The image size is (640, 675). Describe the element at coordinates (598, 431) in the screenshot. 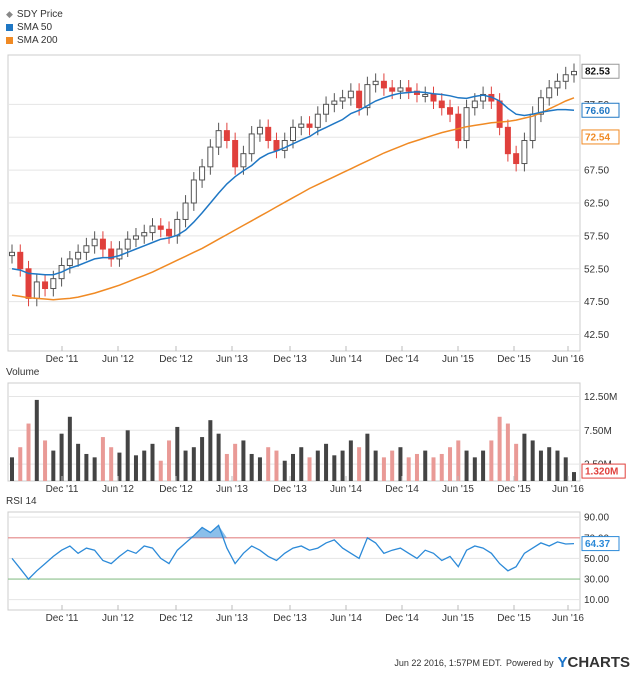

I see `y-tick-label: 7.50M` at that location.